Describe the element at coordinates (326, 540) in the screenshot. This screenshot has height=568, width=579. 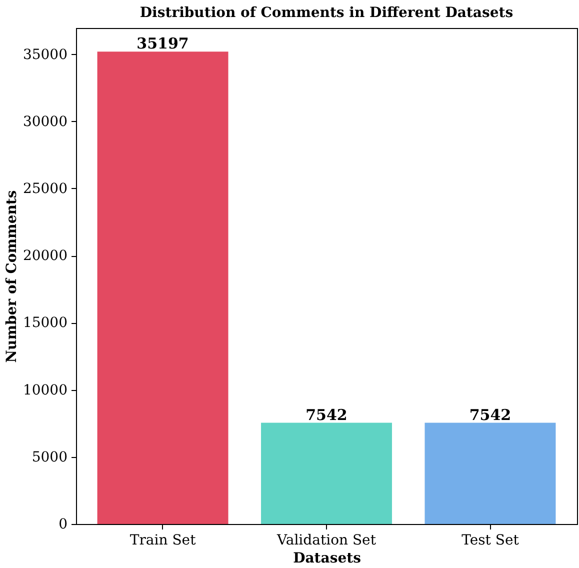
I see `x-tick-label: Validation Set` at that location.